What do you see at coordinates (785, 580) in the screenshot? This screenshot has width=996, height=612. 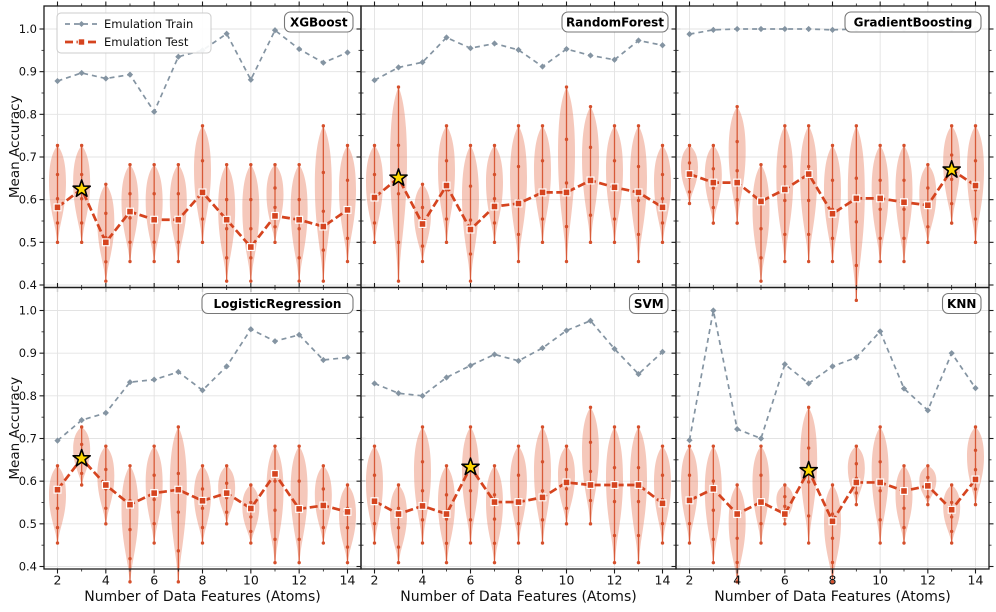 I see `x-tick-label: 6` at bounding box center [785, 580].